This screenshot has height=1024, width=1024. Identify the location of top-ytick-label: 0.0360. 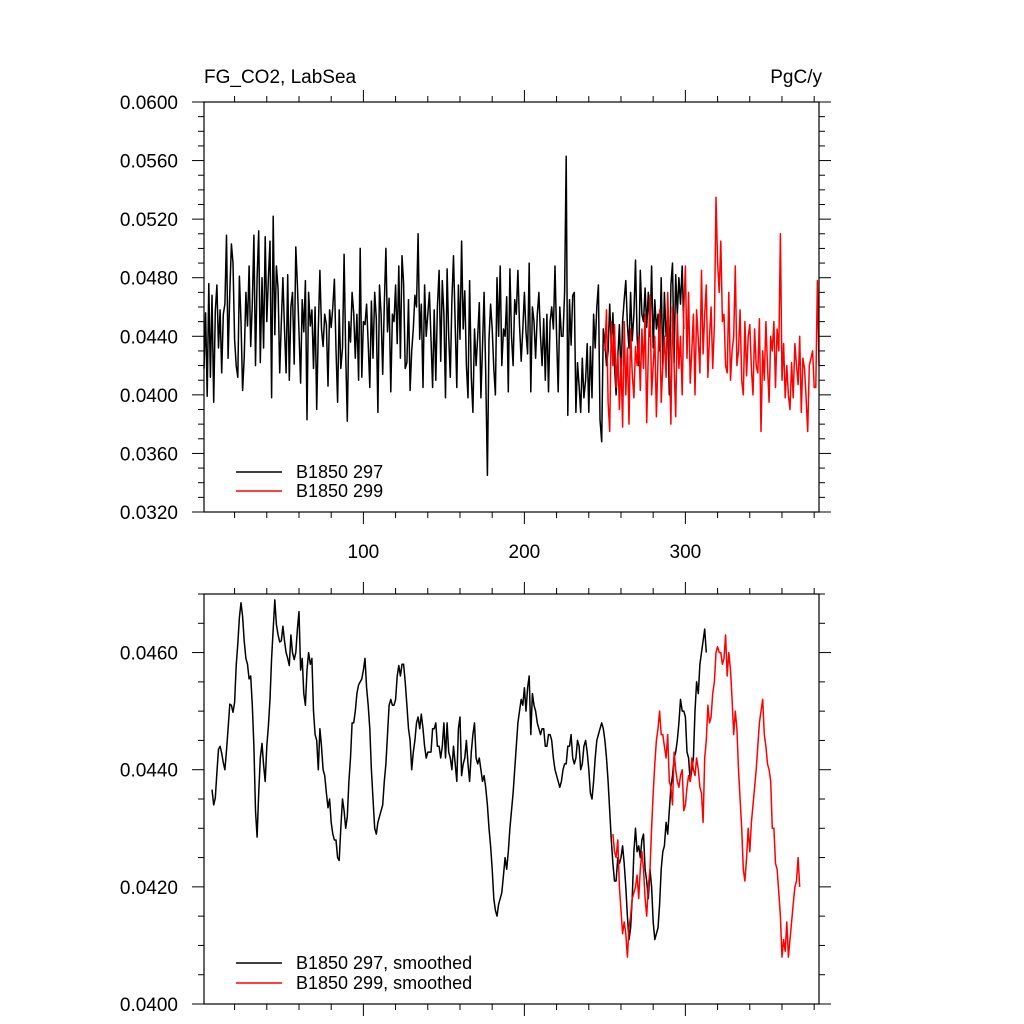
(149, 454).